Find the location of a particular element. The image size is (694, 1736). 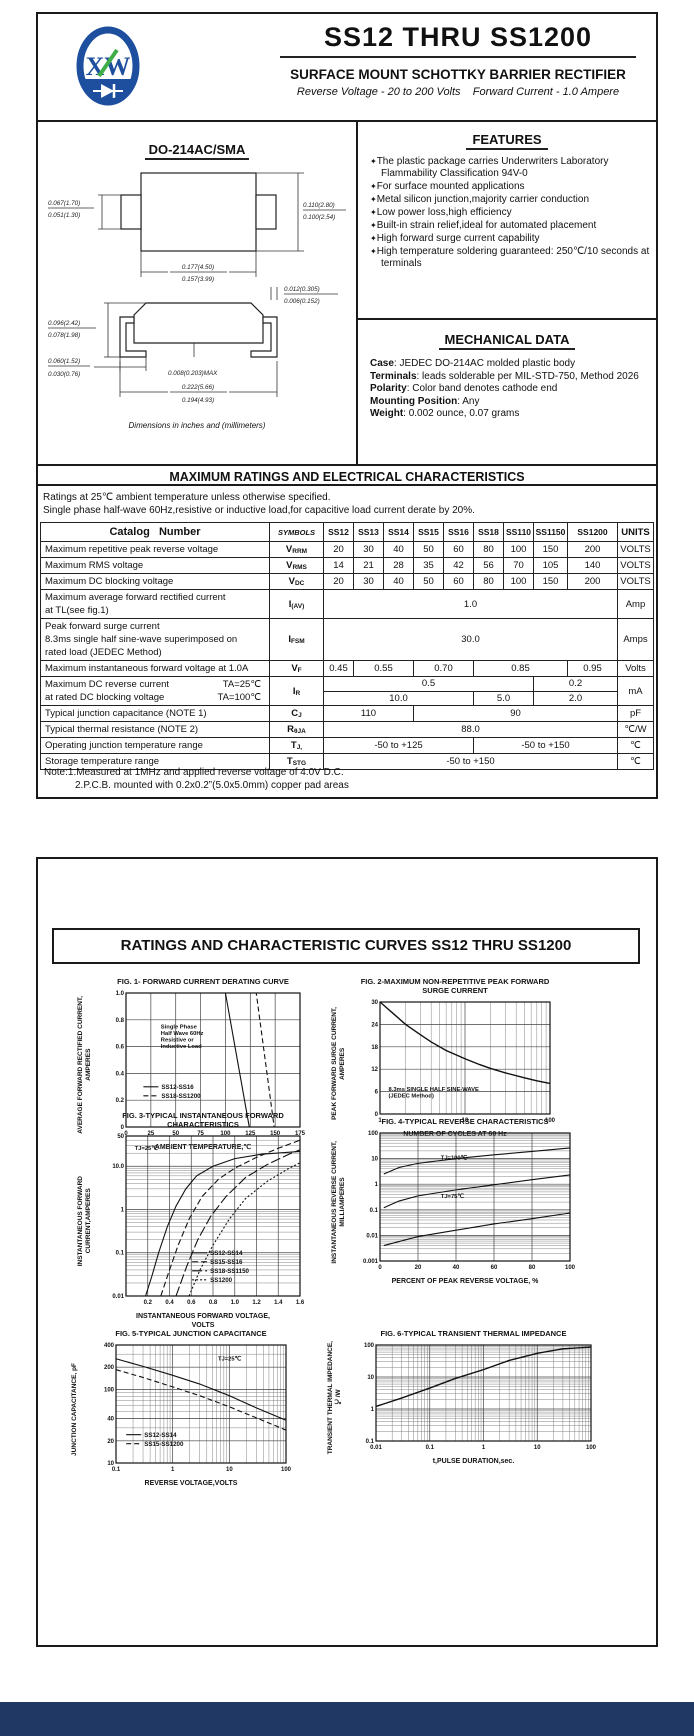

y-tick-label: 0.4 is located at coordinates (120, 1074).